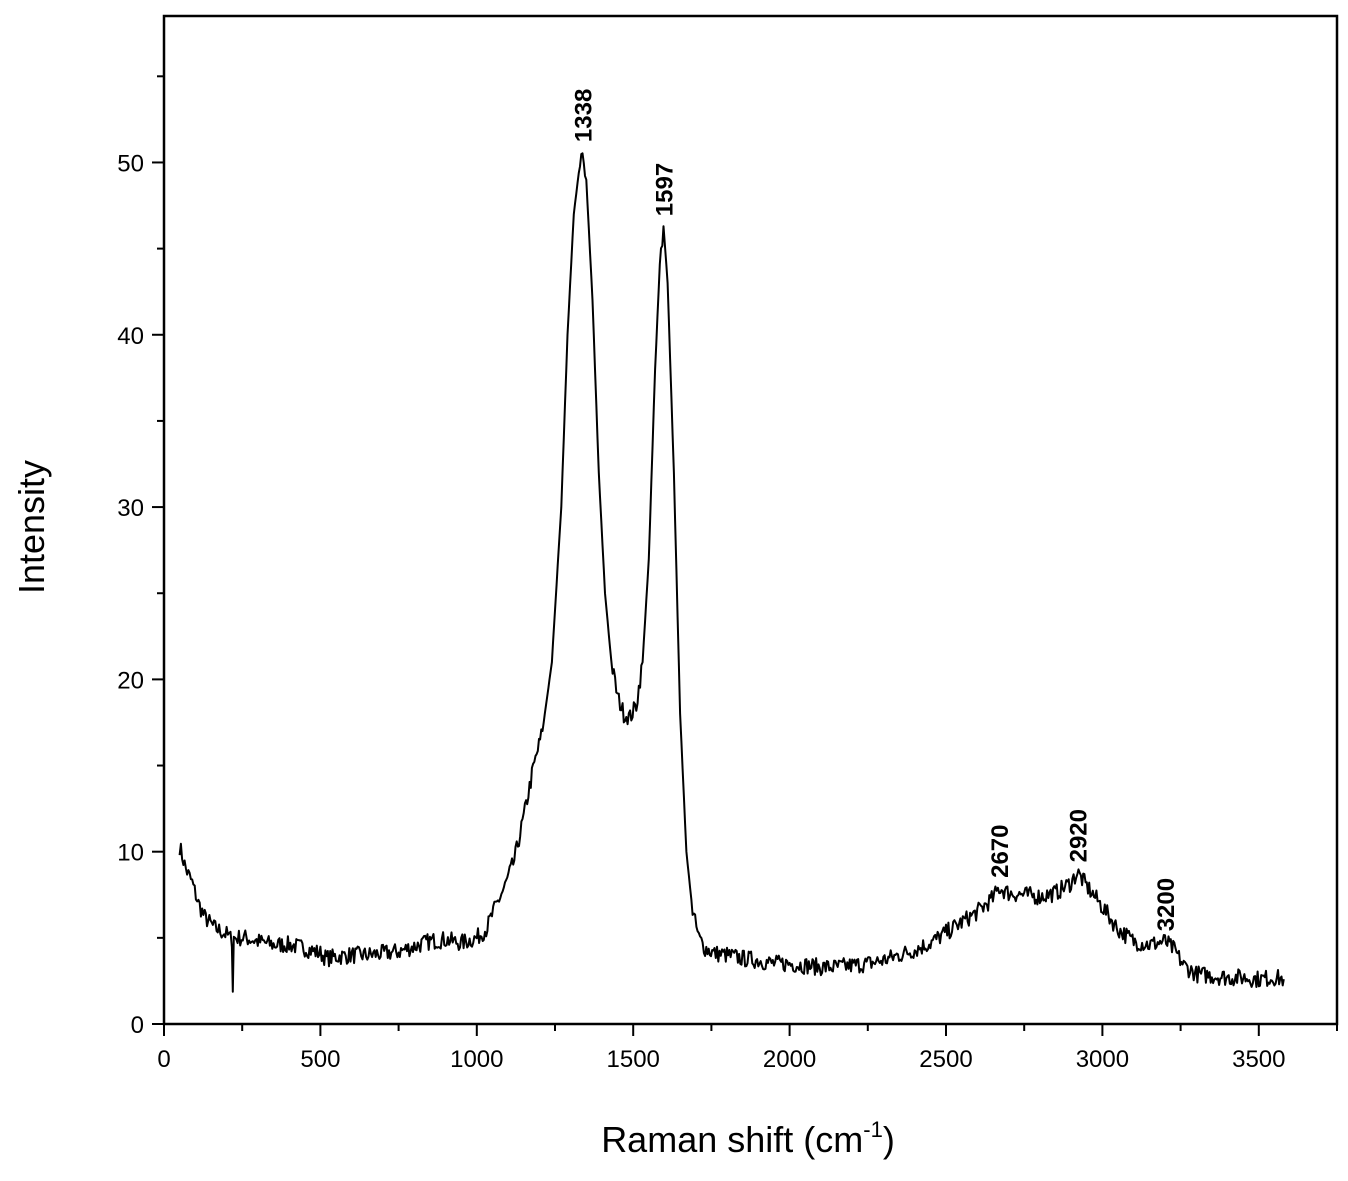 This screenshot has height=1181, width=1348. Describe the element at coordinates (137, 1025) in the screenshot. I see `y-tick-label: 0` at that location.